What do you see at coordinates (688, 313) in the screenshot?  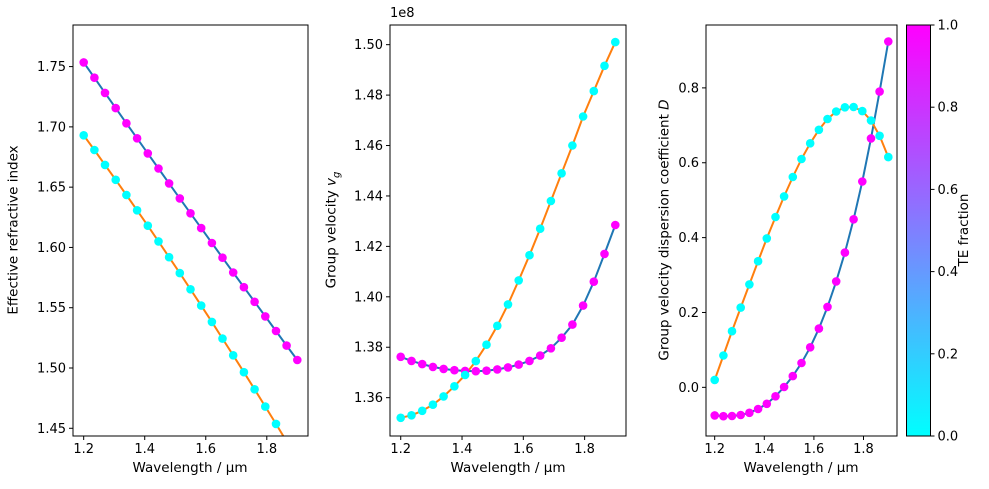 I see `y-tick-label: 0.2` at bounding box center [688, 313].